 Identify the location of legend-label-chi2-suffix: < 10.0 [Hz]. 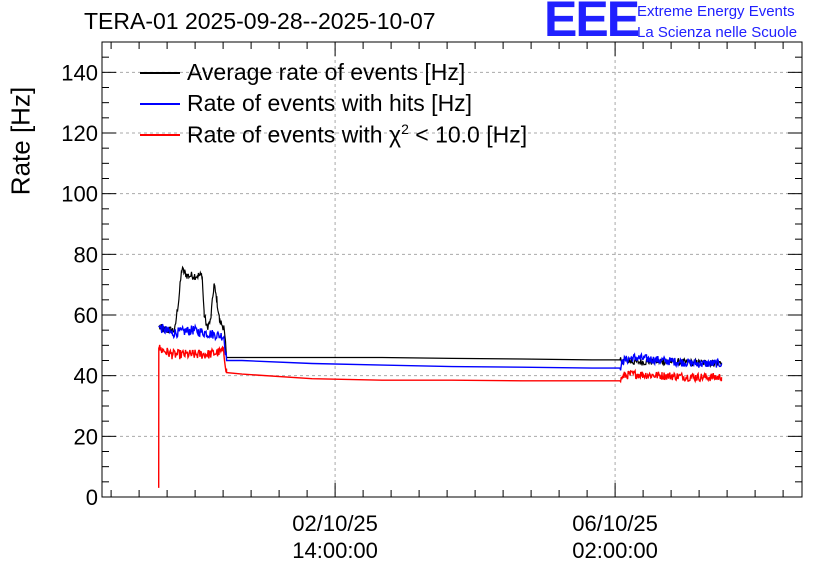
(468, 134).